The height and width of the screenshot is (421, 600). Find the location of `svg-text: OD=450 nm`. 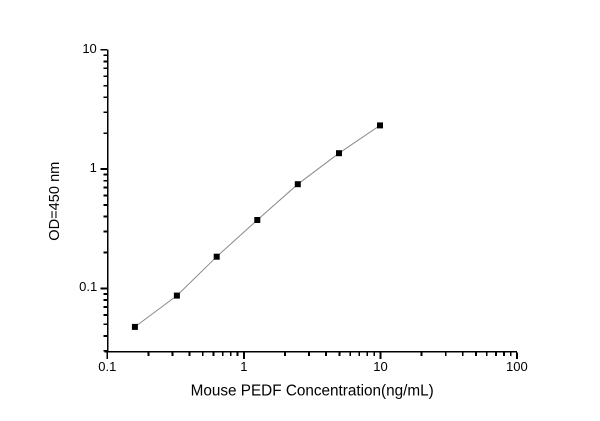

svg-text: OD=450 nm is located at coordinates (55, 201).